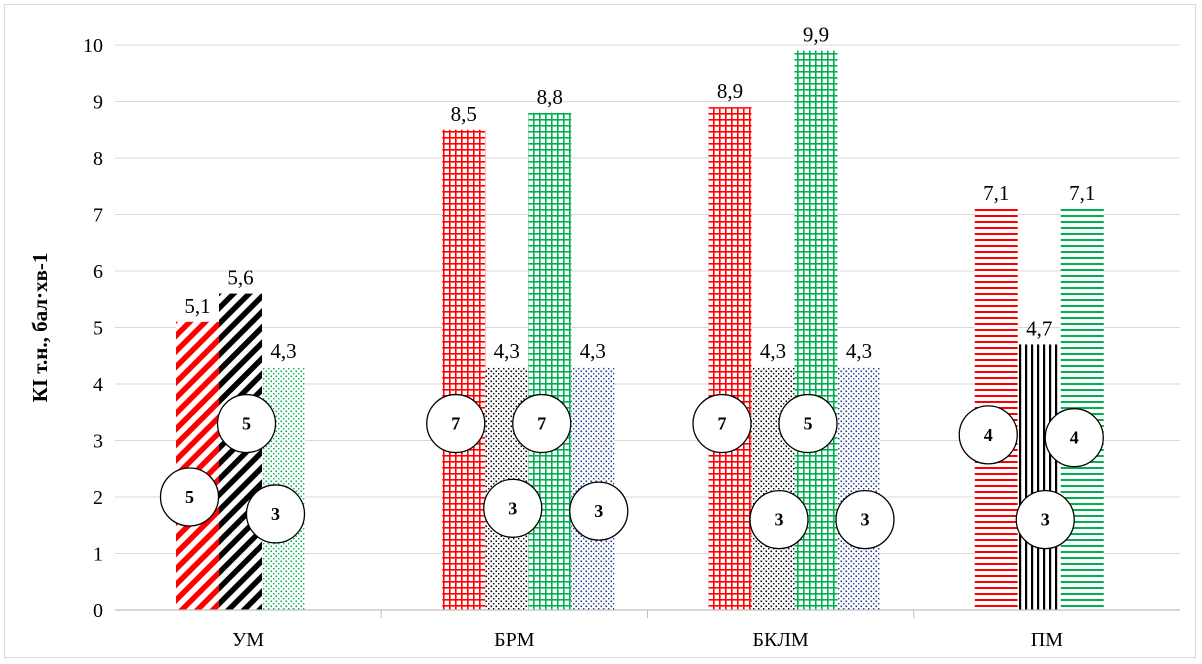 This screenshot has height=664, width=1202. What do you see at coordinates (240, 278) in the screenshot?
I see `bar-value-label: 5,6` at bounding box center [240, 278].